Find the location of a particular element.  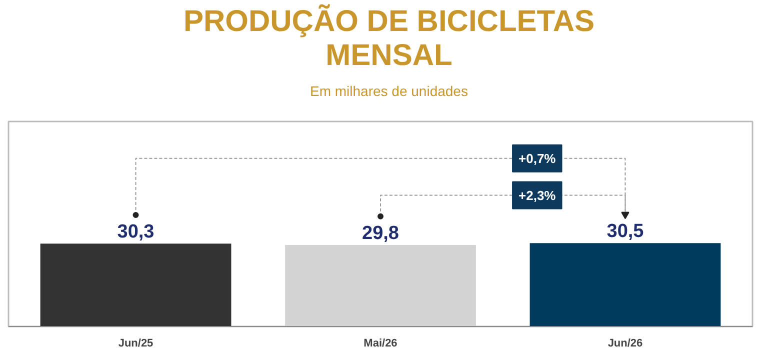

x-tick-label: Jun/26 is located at coordinates (625, 344).